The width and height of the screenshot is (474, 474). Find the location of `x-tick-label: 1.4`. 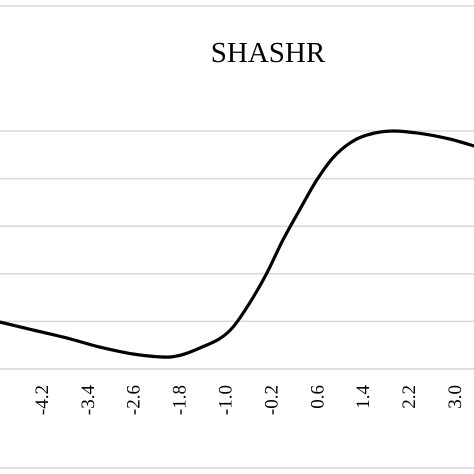

x-tick-label: 1.4 is located at coordinates (363, 396).